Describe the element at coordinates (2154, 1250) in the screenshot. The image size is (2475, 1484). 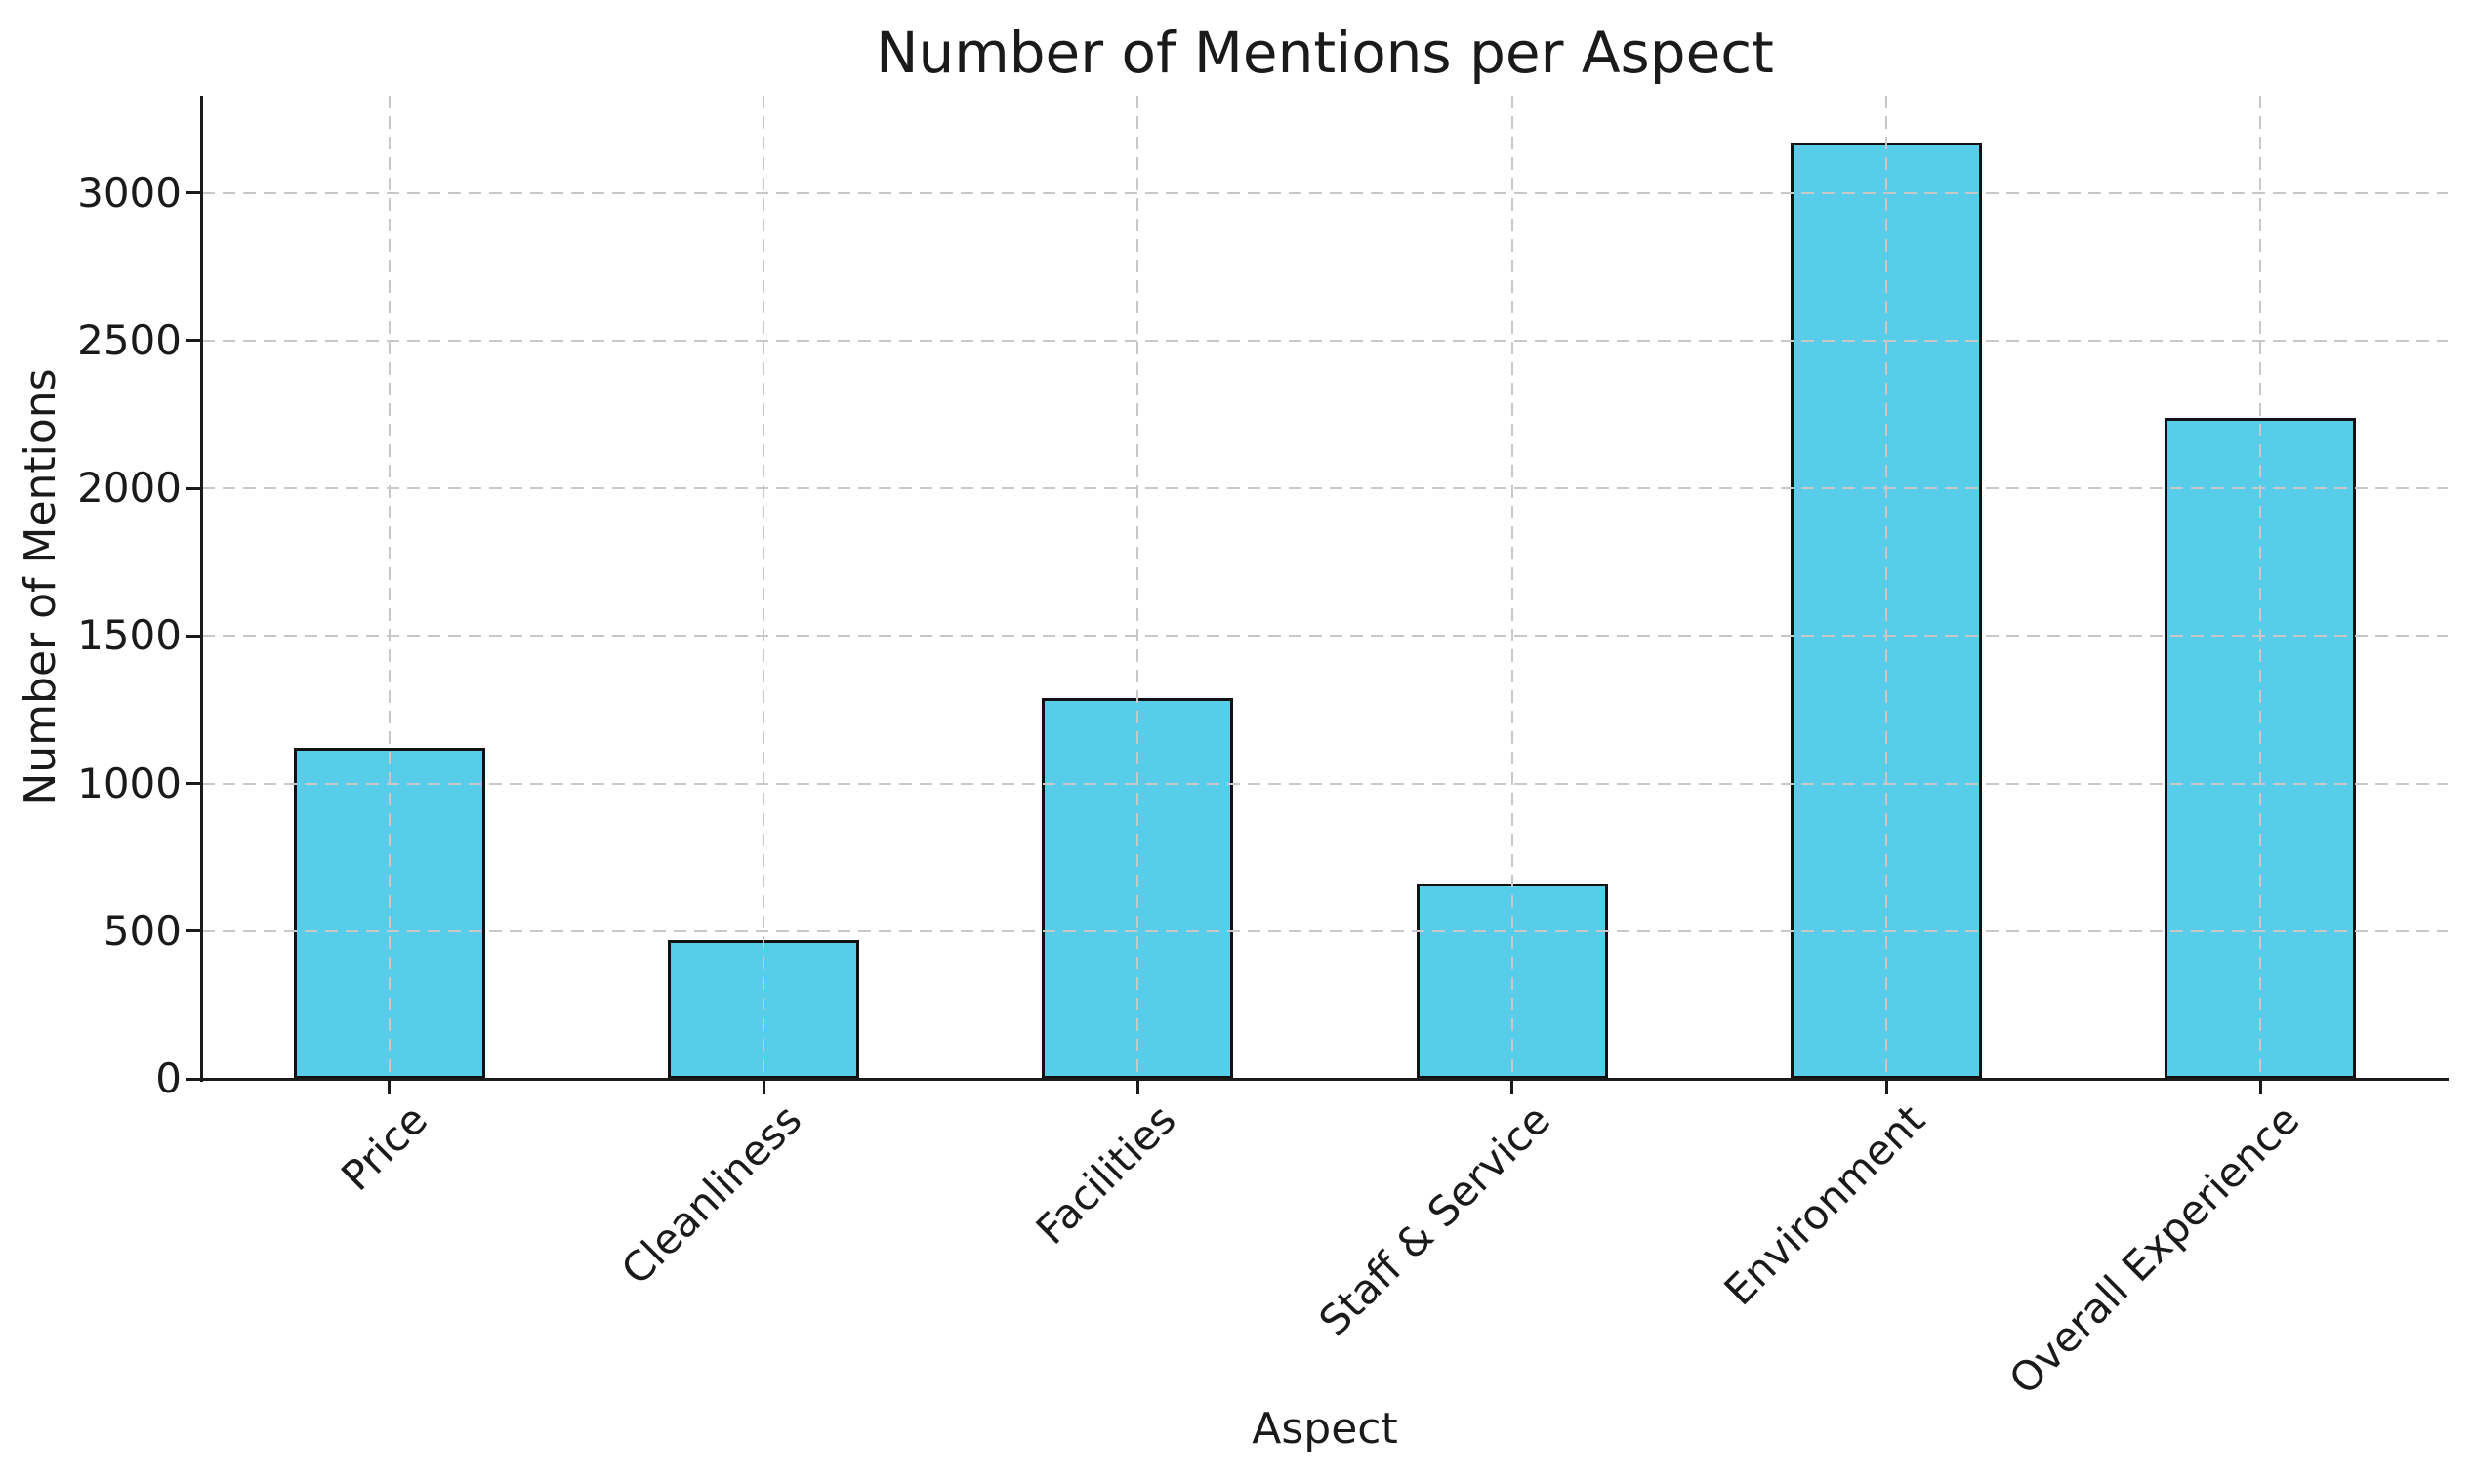
I see `x-tick-label: Overall Experience` at that location.